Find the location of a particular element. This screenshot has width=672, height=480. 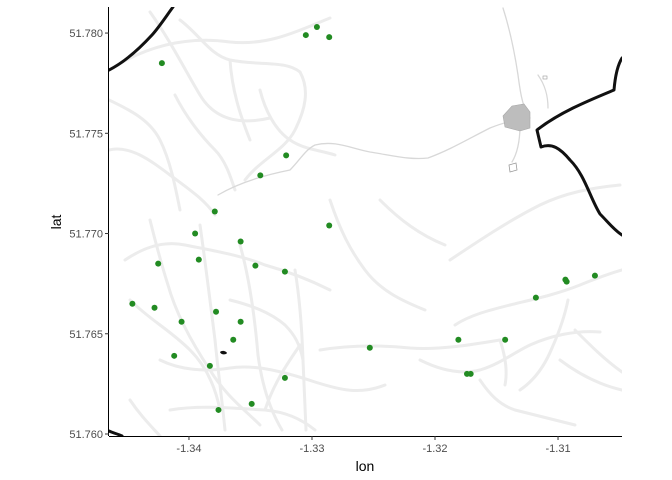

x-tick-label: -1.31 is located at coordinates (557, 449).